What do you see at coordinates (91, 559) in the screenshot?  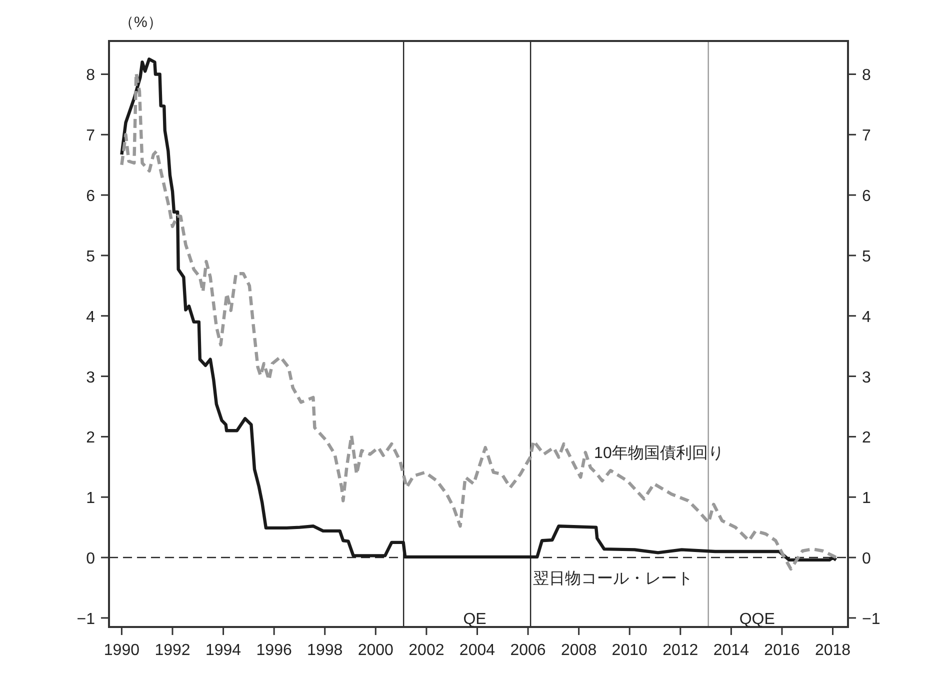 I see `y-tick-label: 0` at bounding box center [91, 559].